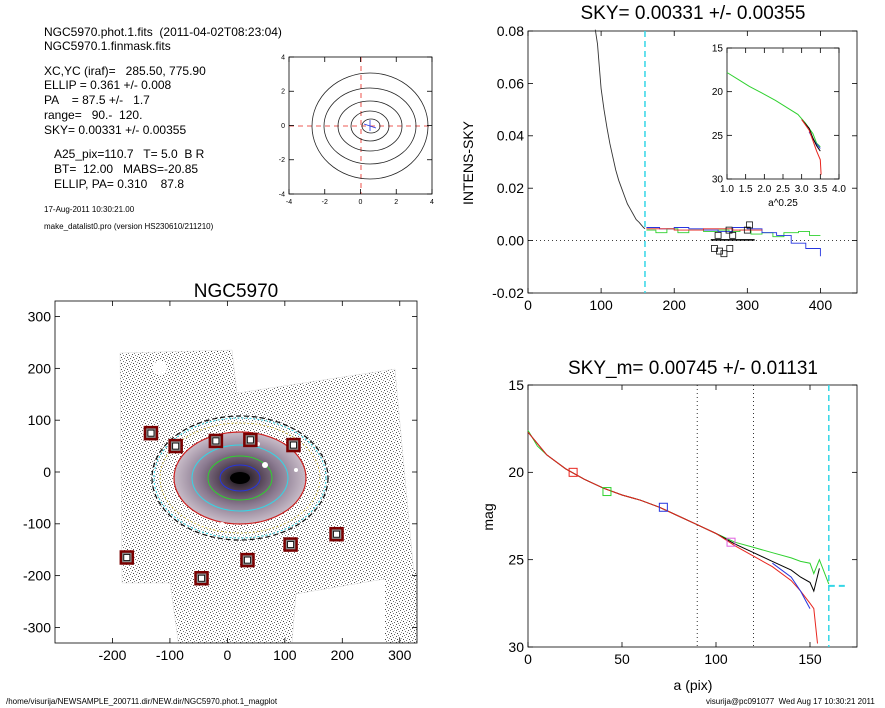 The width and height of the screenshot is (885, 708). Describe the element at coordinates (112, 655) in the screenshot. I see `image-xtick-label: -200` at that location.